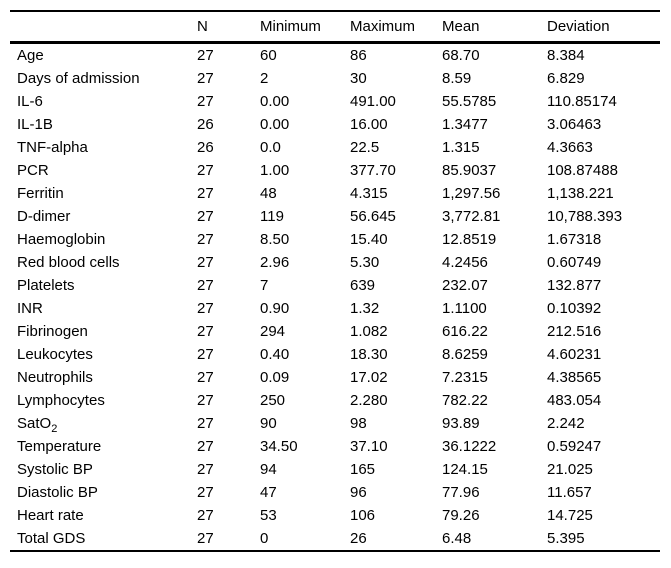 This screenshot has height=568, width=671. What do you see at coordinates (369, 446) in the screenshot?
I see `max-value-cell: 37.10` at bounding box center [369, 446].